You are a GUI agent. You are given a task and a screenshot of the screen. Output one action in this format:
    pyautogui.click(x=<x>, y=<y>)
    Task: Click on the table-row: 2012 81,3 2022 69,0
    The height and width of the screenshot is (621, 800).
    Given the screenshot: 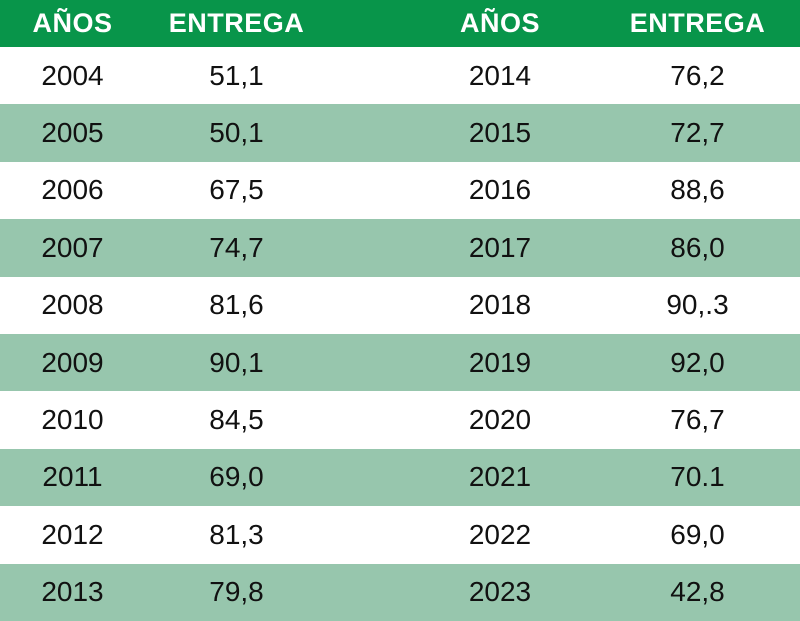 What is the action you would take?
    pyautogui.click(x=400, y=534)
    